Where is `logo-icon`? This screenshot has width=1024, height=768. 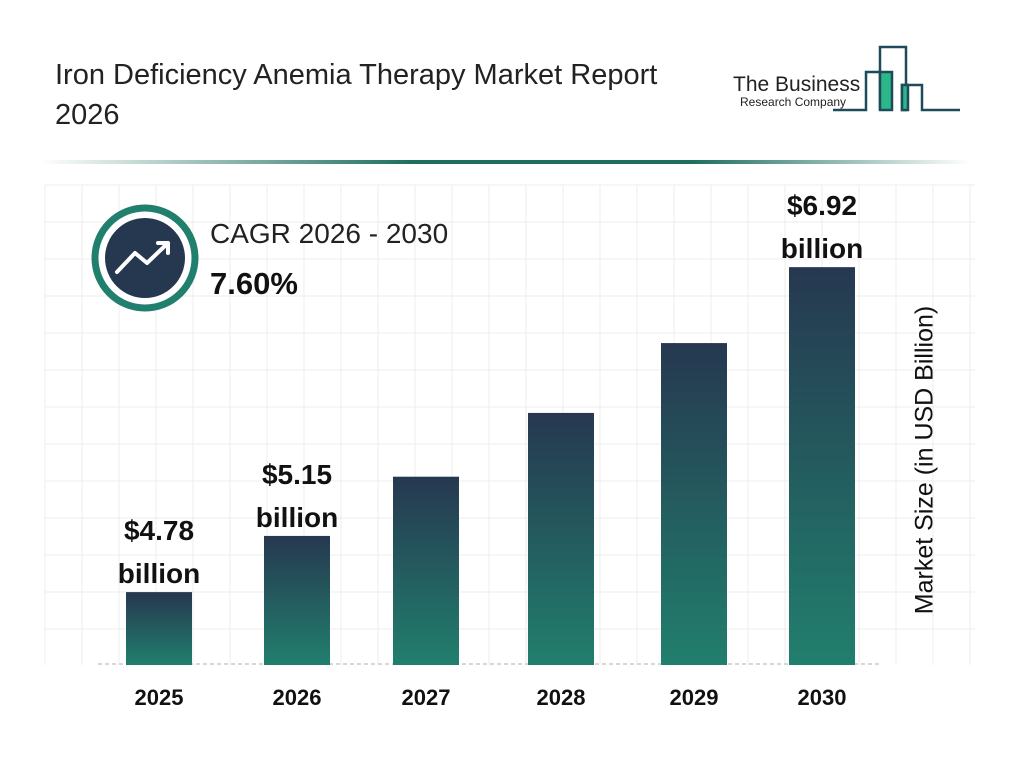
logo-icon is located at coordinates (896, 78).